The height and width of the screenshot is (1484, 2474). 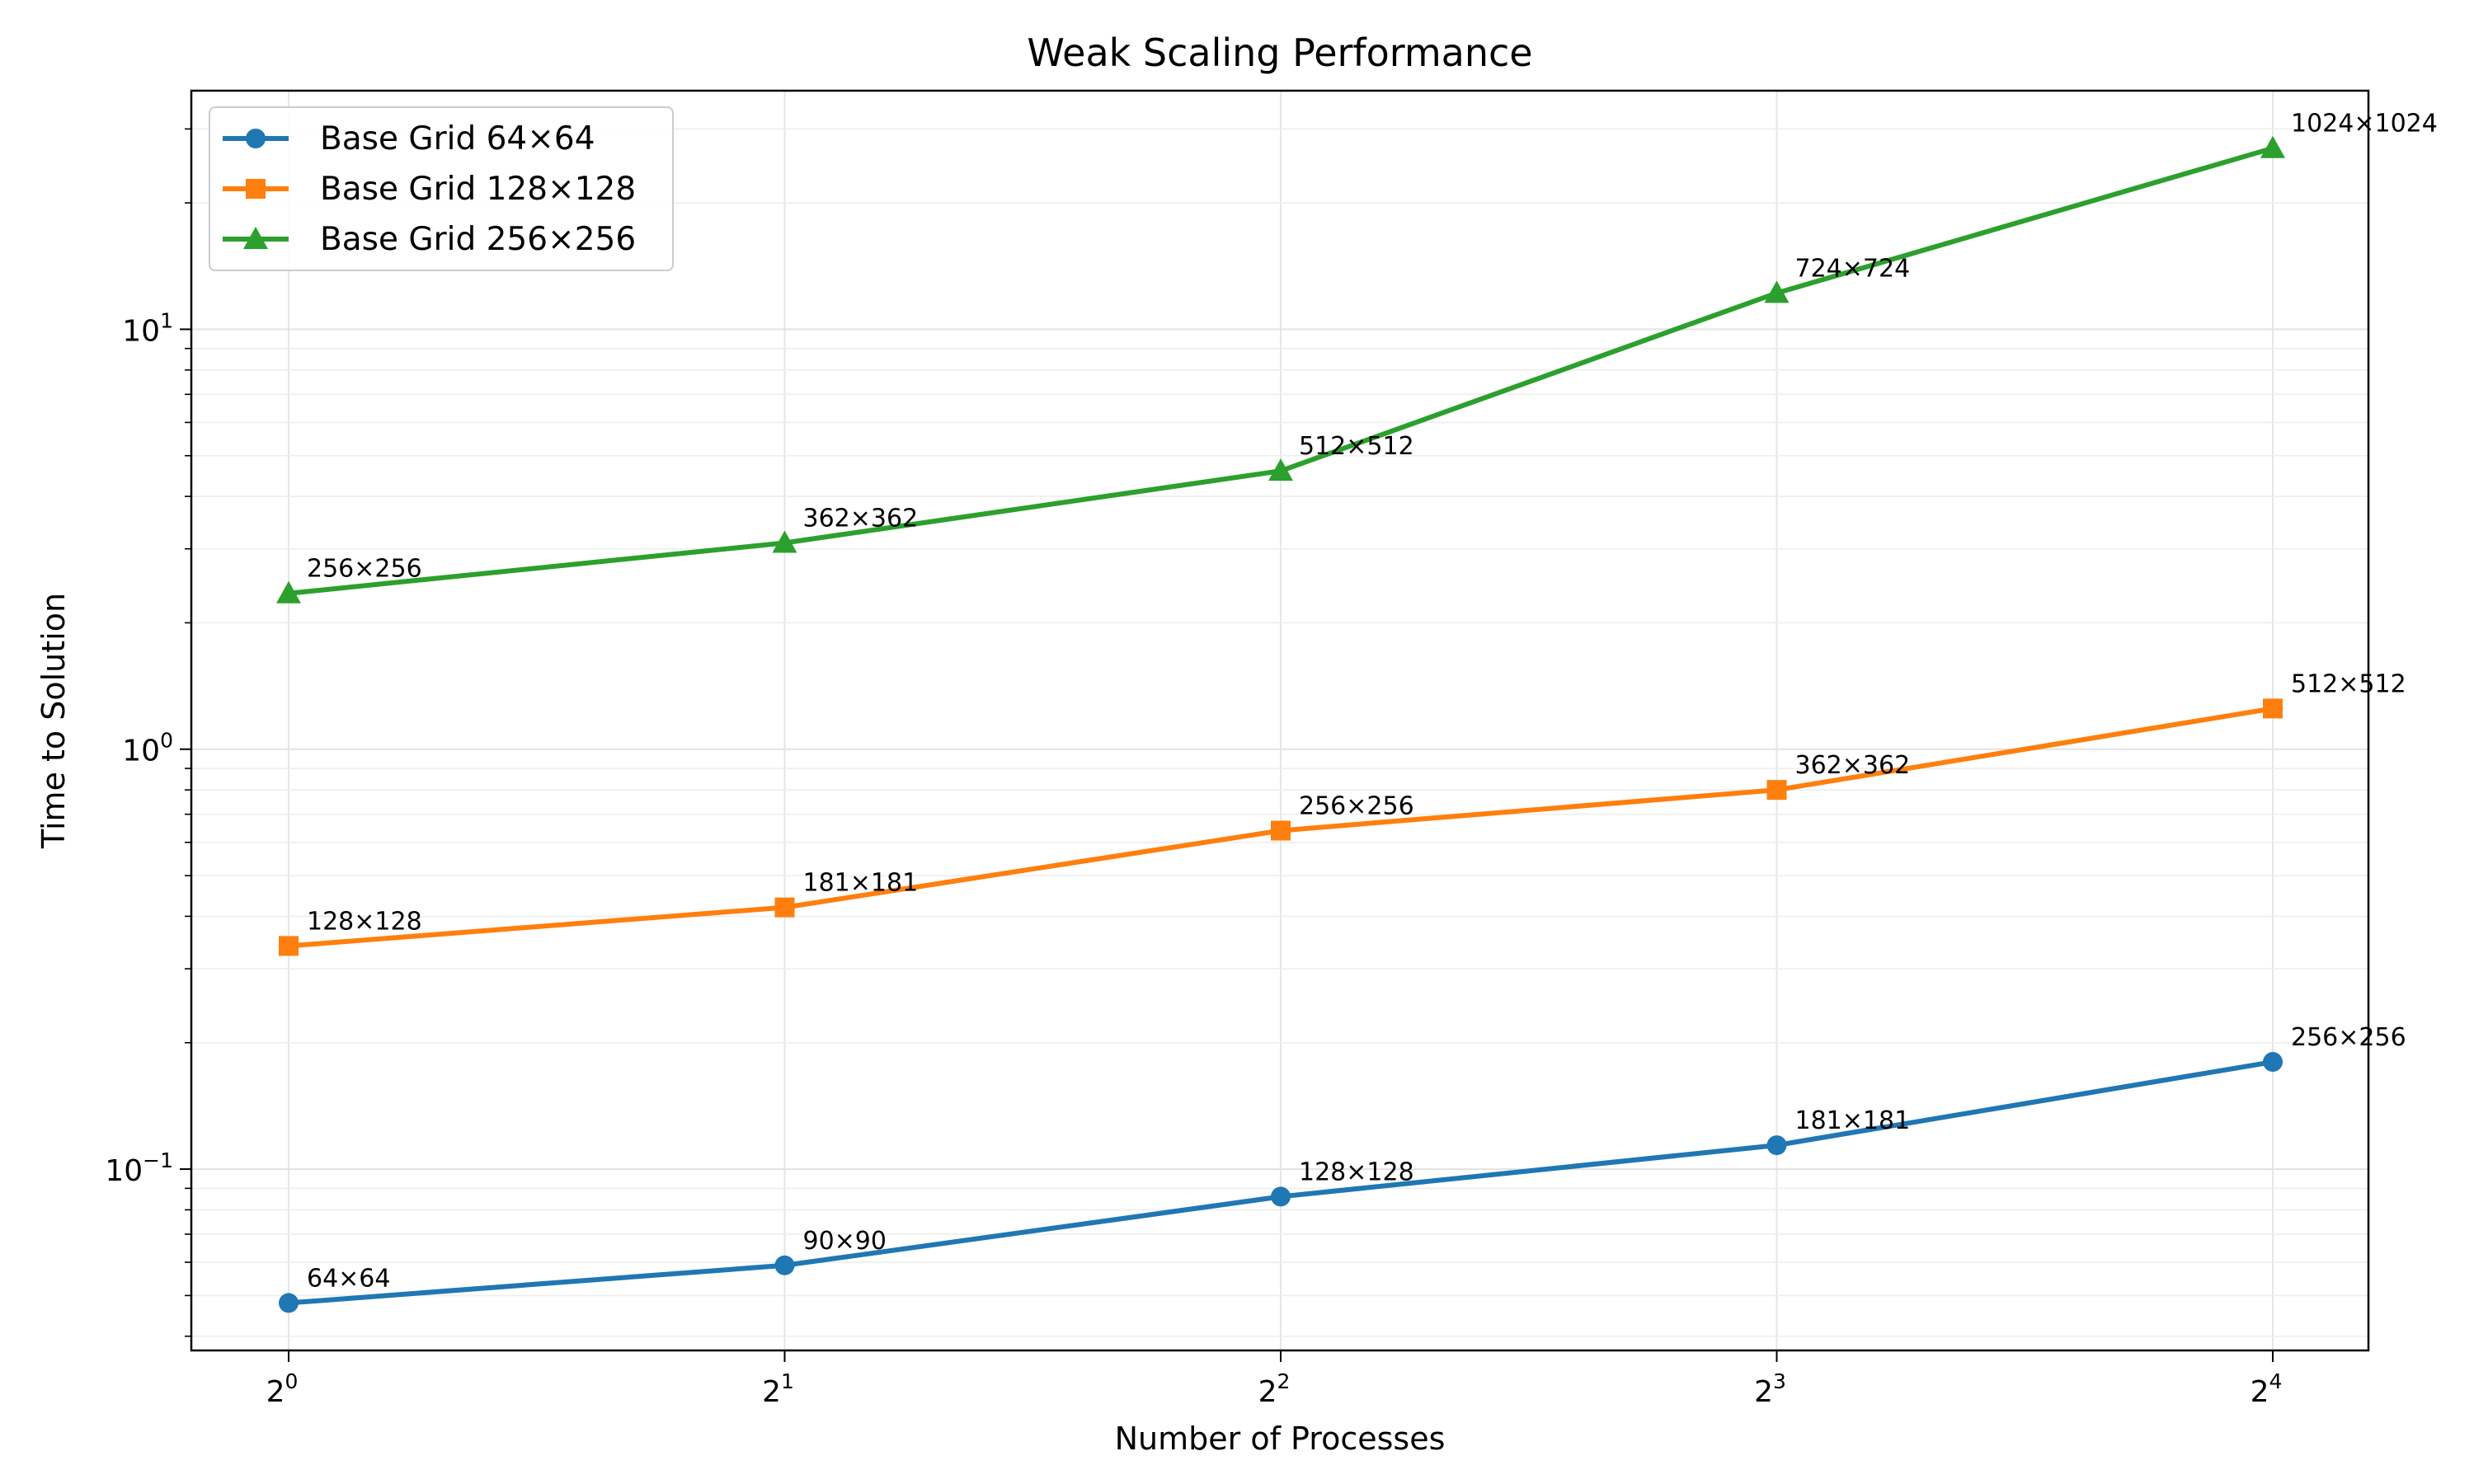 I want to click on x-tick-label: 22, so click(x=1274, y=1389).